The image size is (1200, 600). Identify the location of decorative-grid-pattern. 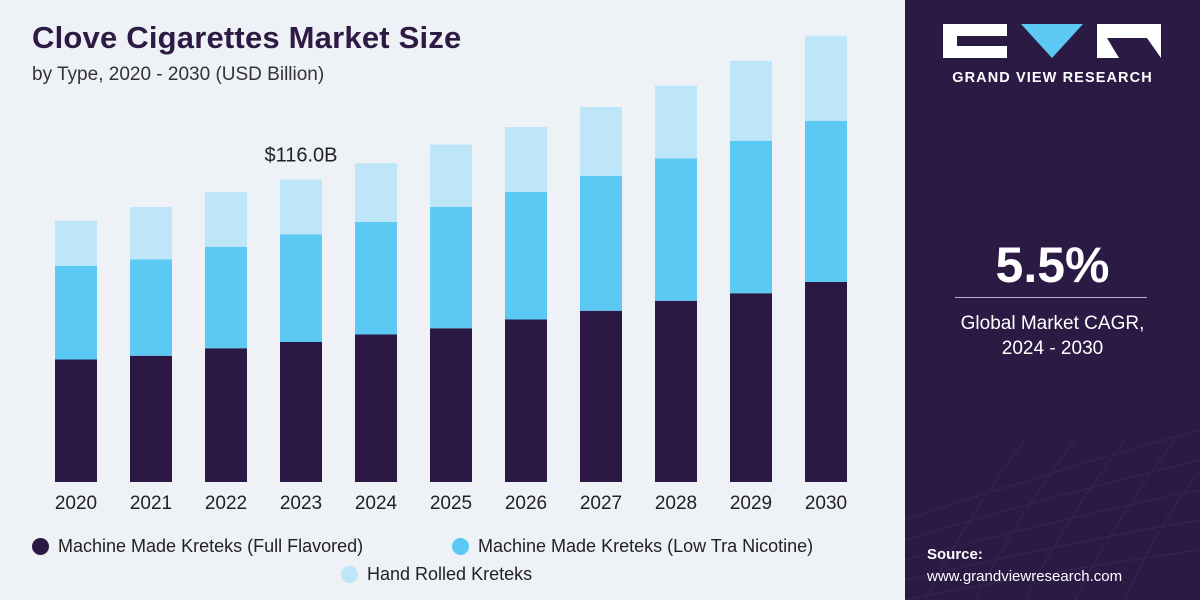
(1052, 514).